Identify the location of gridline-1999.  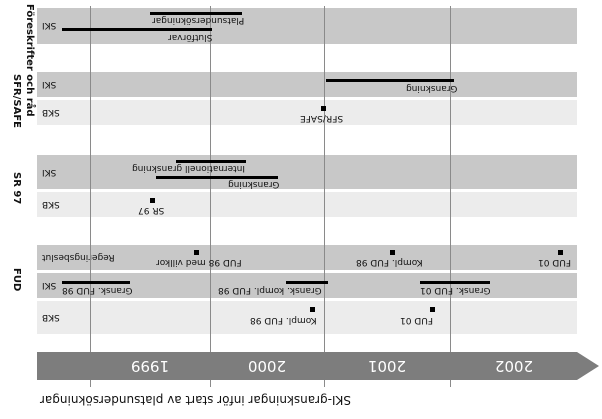
(90, 196).